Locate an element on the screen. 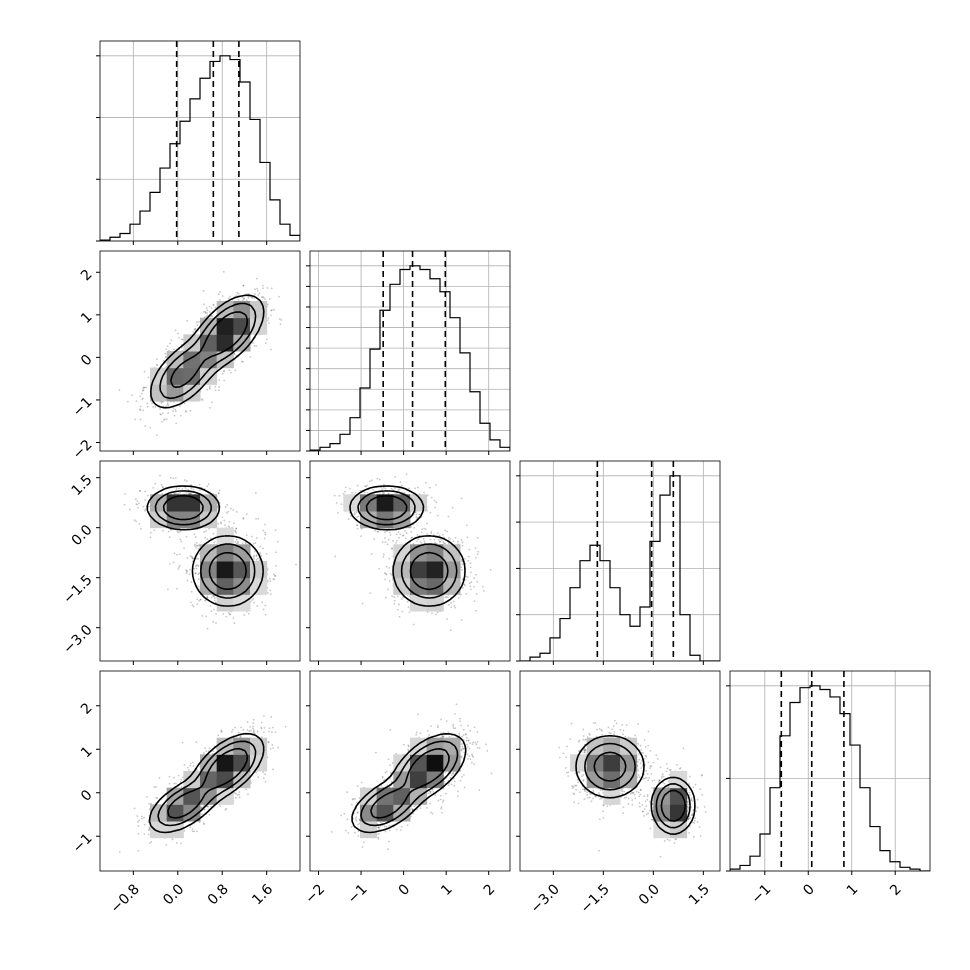  y-tick-label-1-2: 0 is located at coordinates (87, 361).